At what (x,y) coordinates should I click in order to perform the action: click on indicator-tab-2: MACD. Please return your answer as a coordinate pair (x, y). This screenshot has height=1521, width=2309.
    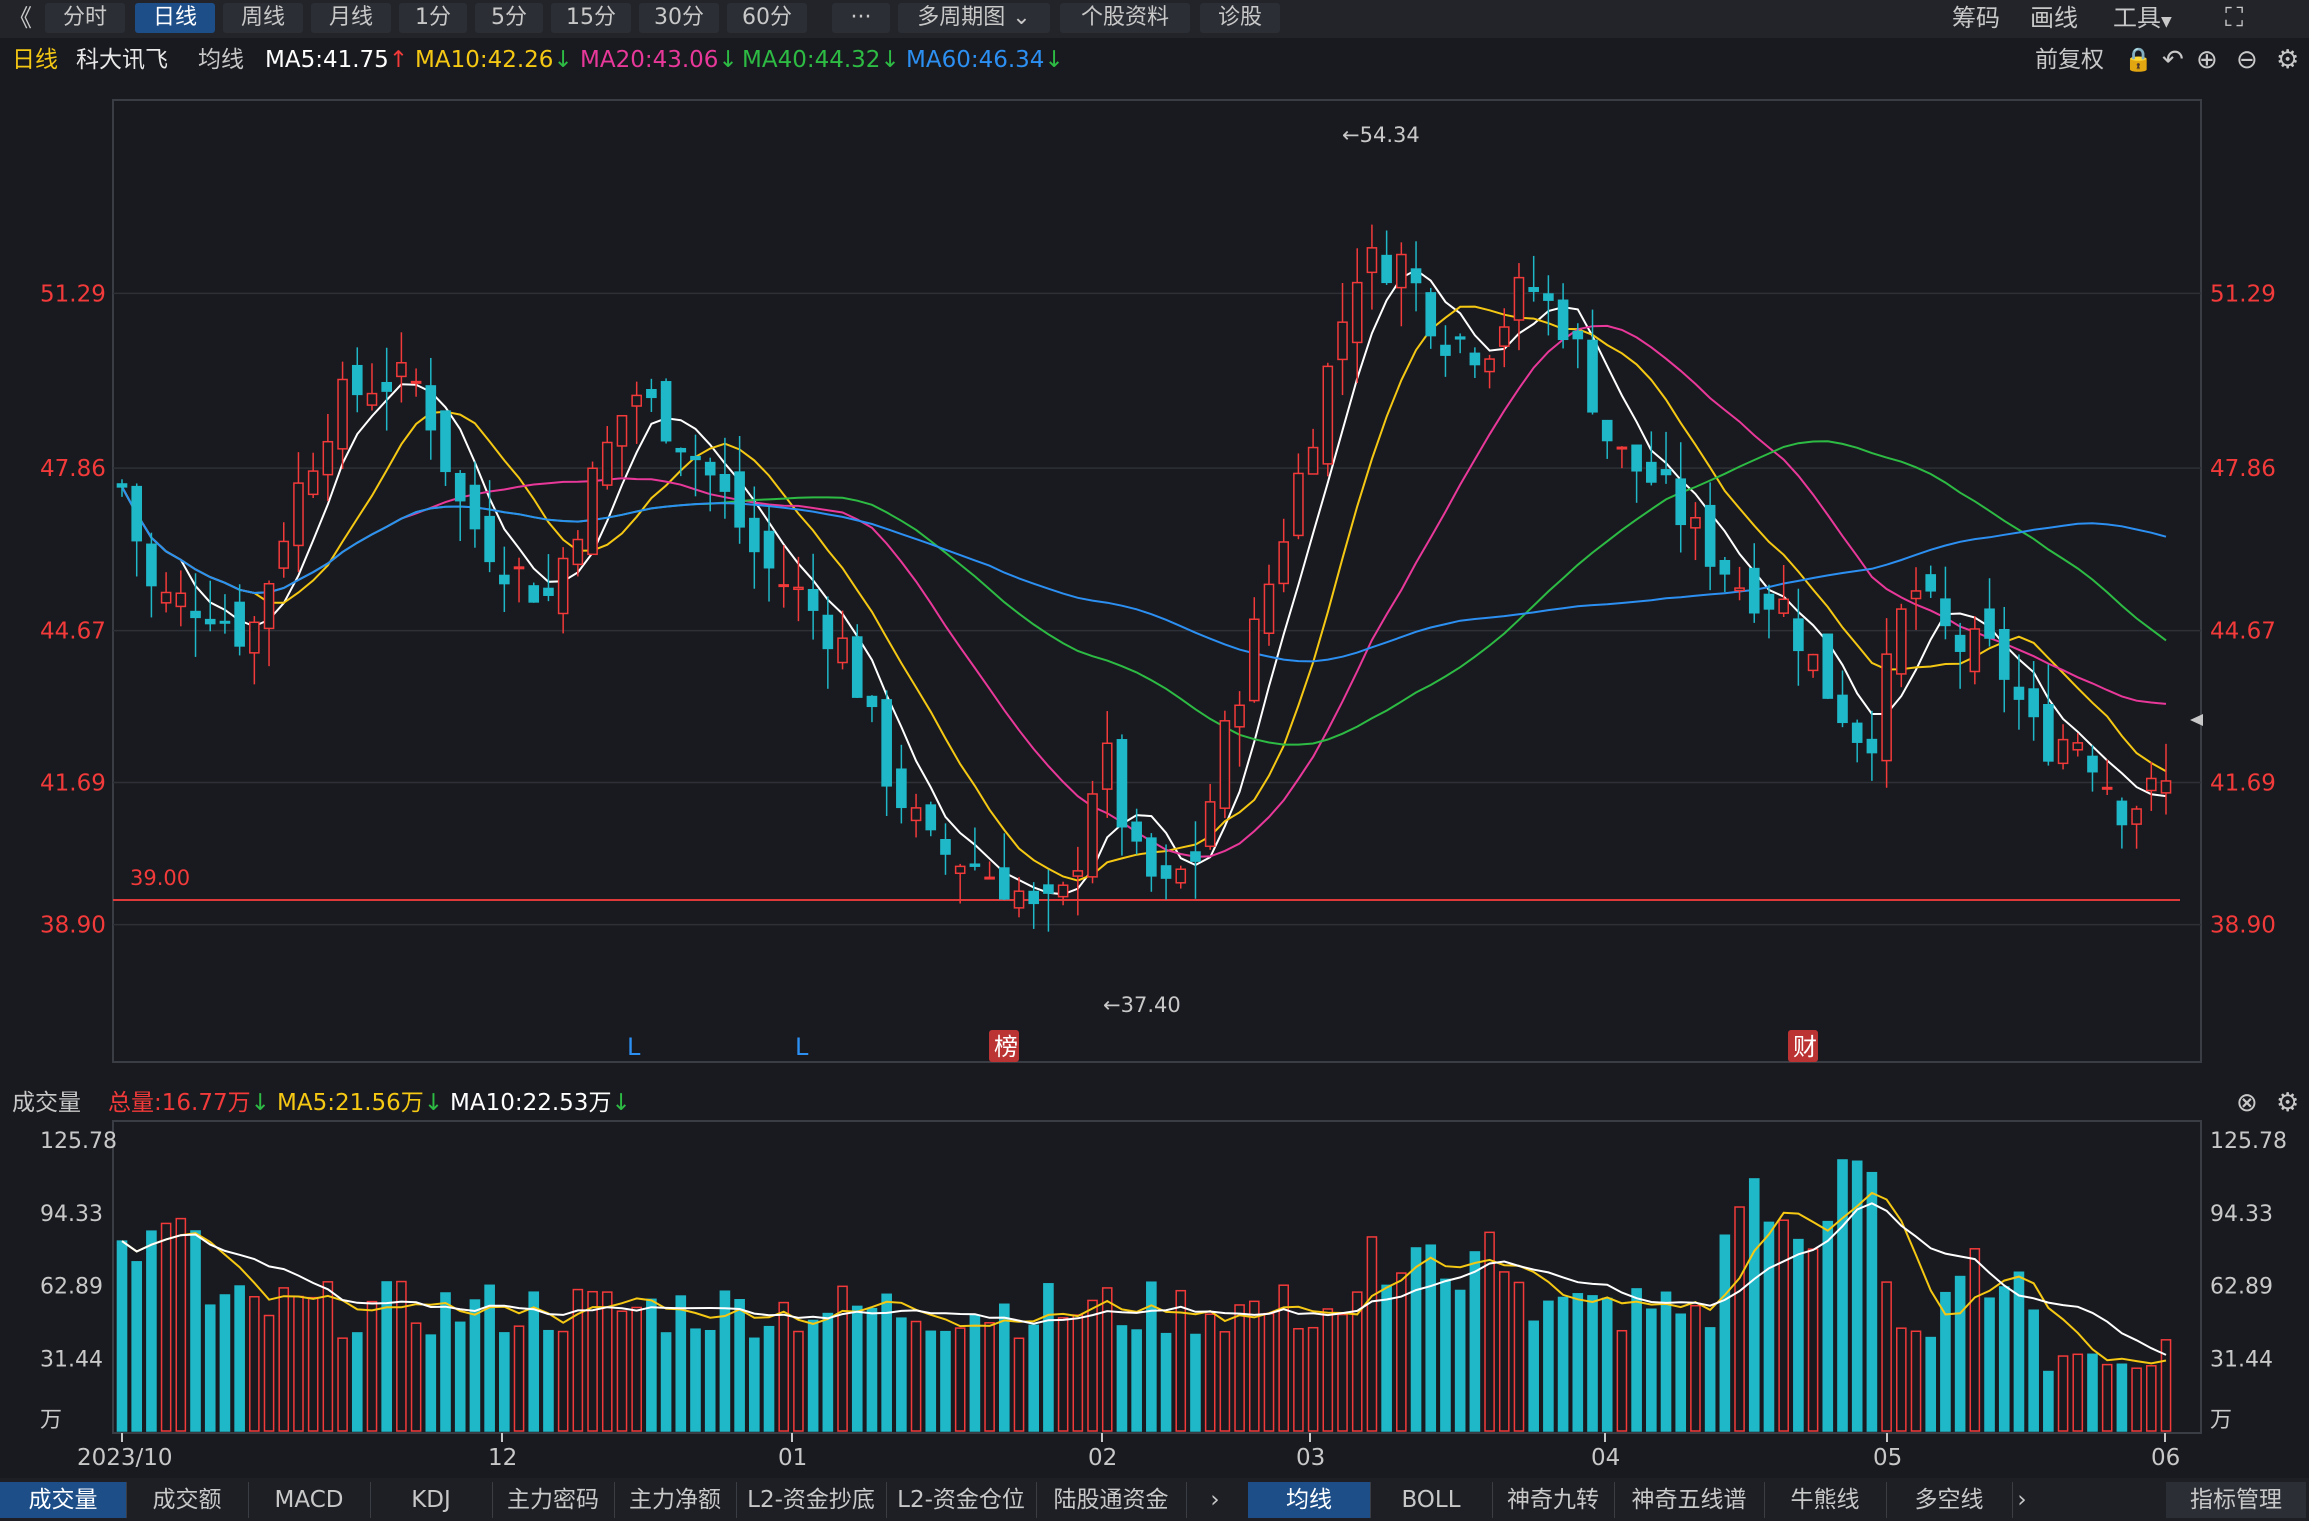
    Looking at the image, I should click on (309, 1500).